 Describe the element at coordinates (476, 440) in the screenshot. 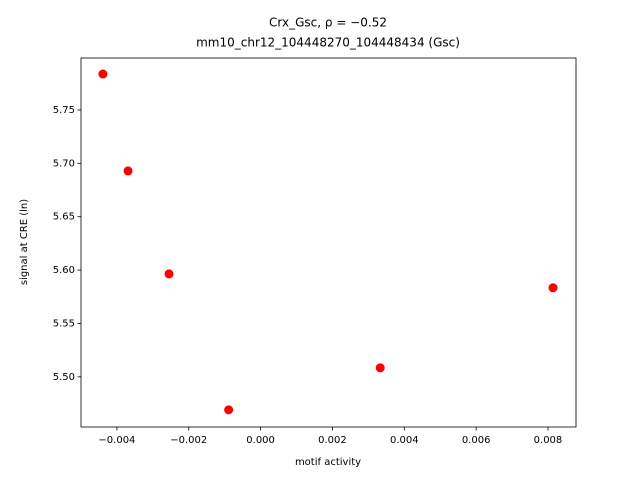

I see `x-tick-label: 0.006` at that location.